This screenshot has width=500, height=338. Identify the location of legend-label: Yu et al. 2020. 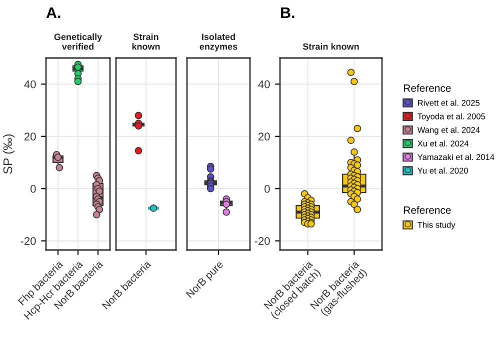
(443, 170).